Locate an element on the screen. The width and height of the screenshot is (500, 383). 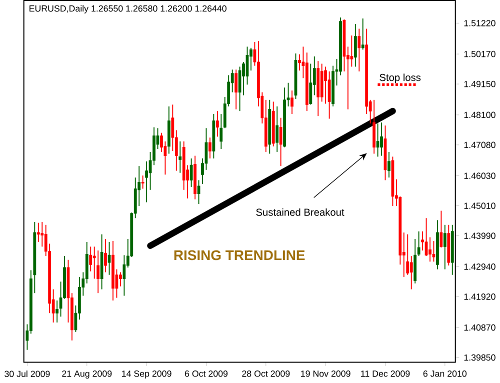
y-tick-label: 1.46030 is located at coordinates (480, 176).